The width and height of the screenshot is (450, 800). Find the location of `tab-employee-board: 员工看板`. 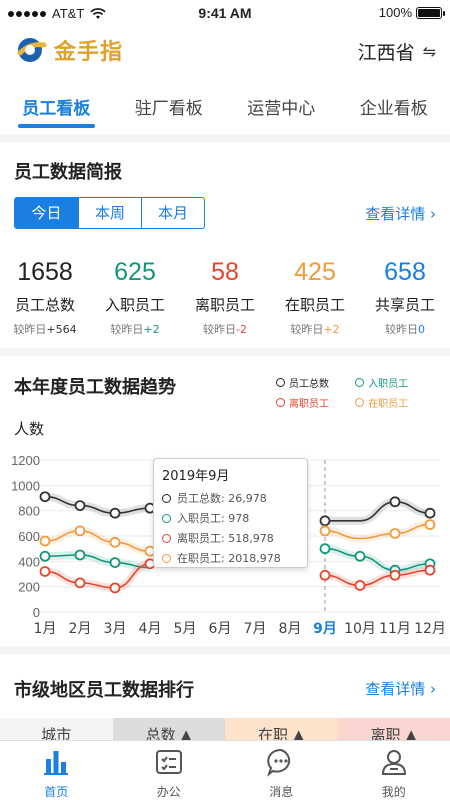

tab-employee-board: 员工看板 is located at coordinates (56, 105).